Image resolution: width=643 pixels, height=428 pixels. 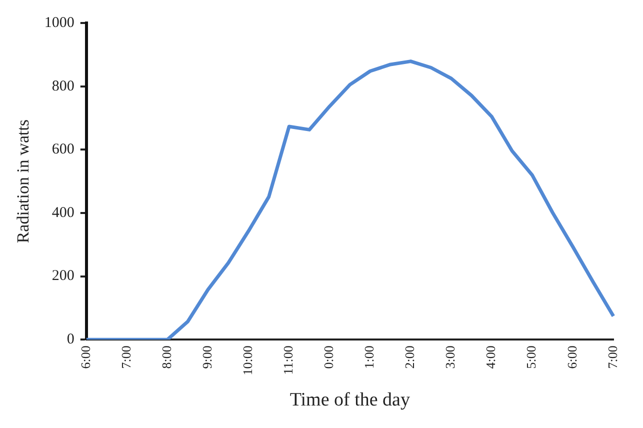 I want to click on x-tick-label: 2:00, so click(x=410, y=357).